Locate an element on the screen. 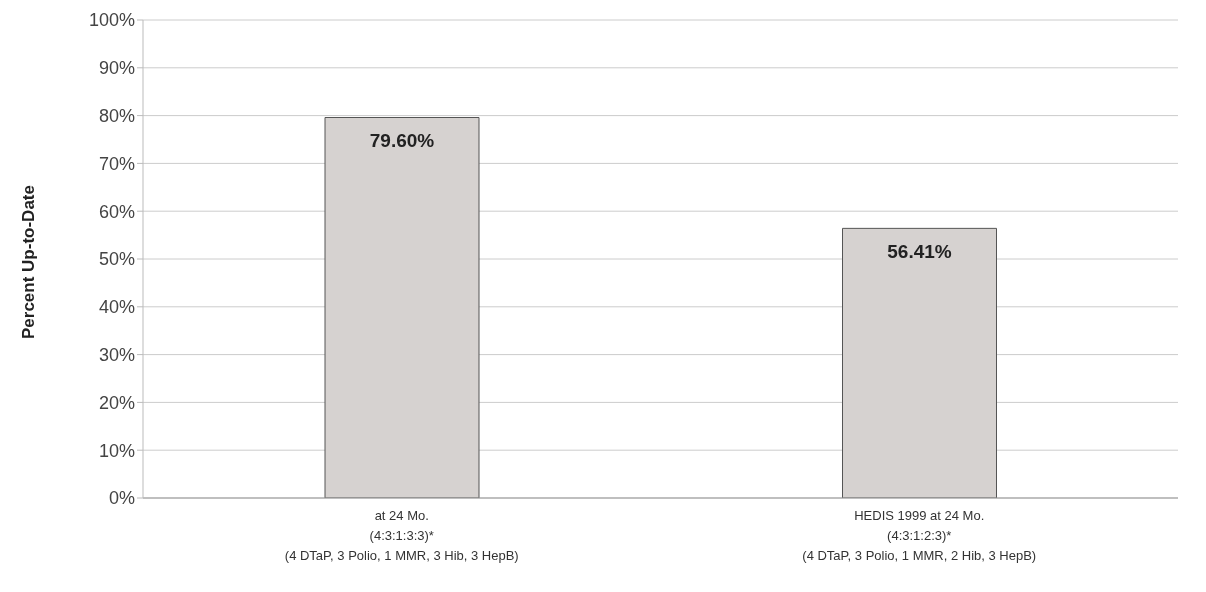 Image resolution: width=1206 pixels, height=592 pixels. y-tick-label: 10% is located at coordinates (116, 450).